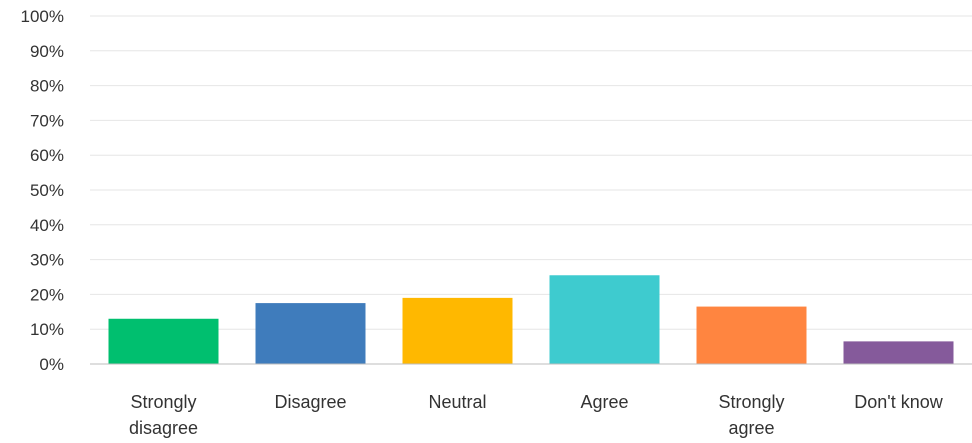  I want to click on y-tick-label: 30%, so click(47, 260).